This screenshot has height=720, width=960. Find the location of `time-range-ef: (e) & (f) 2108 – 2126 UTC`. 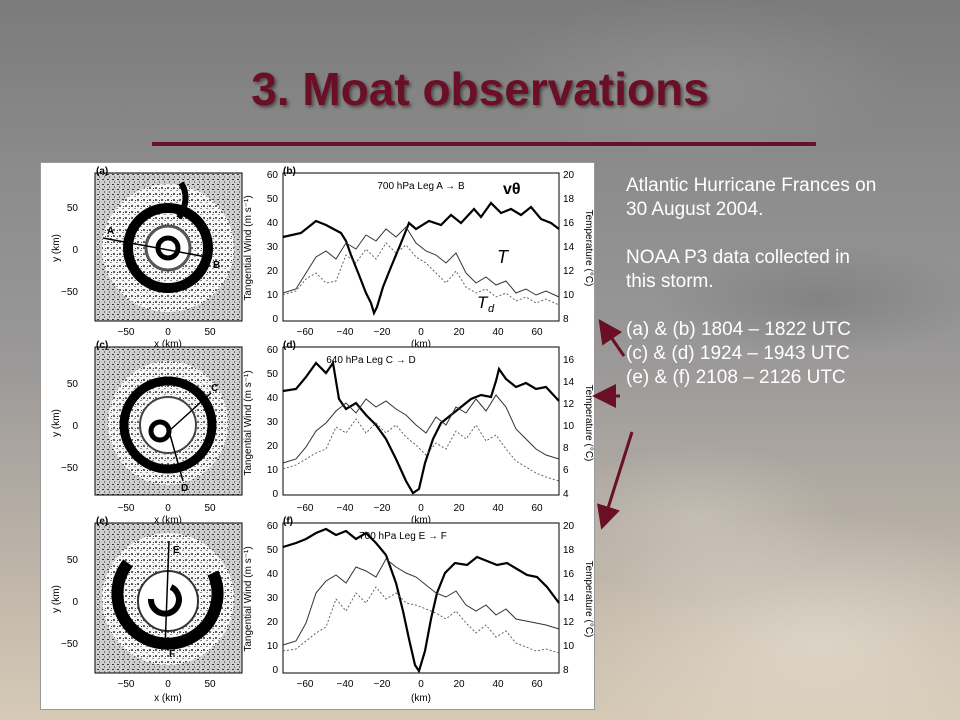

time-range-ef: (e) & (f) 2108 – 2126 UTC is located at coordinates (736, 377).